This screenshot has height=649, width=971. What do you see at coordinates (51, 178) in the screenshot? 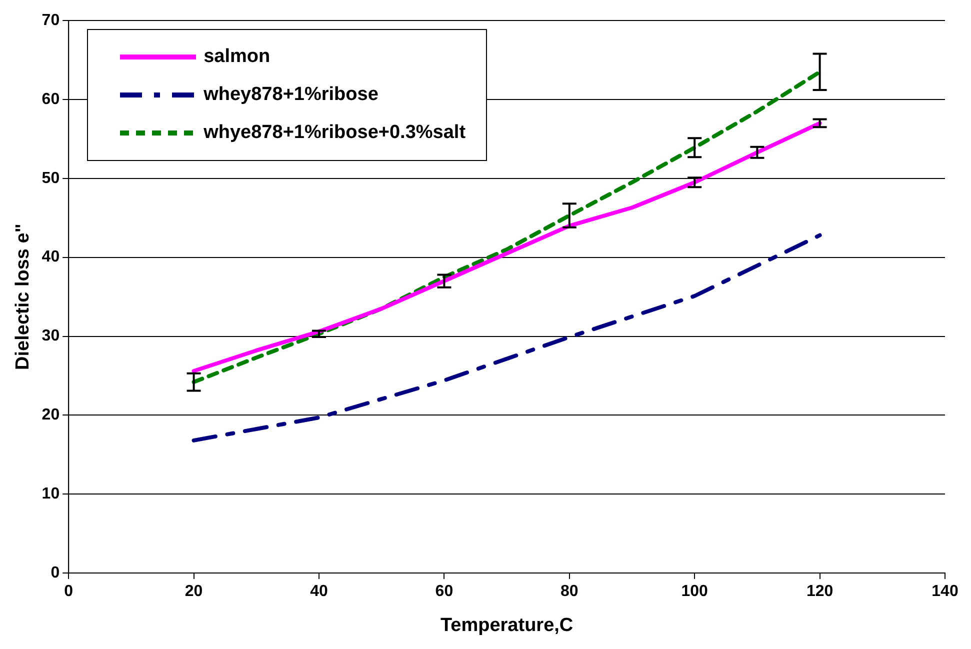
I see `y-tick-label: 50` at bounding box center [51, 178].